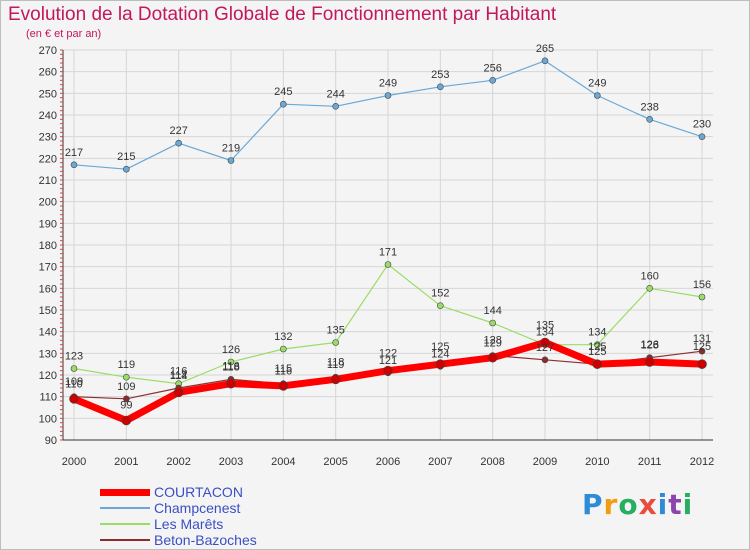  Describe the element at coordinates (702, 339) in the screenshot. I see `value-label: 131` at that location.